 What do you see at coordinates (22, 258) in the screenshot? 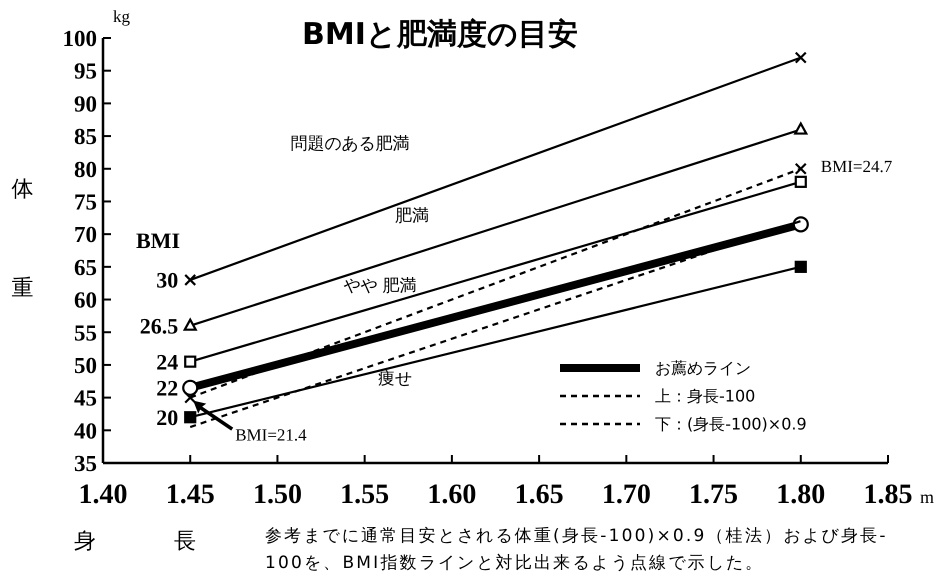
I see `y-axis-title: 体重` at bounding box center [22, 258].